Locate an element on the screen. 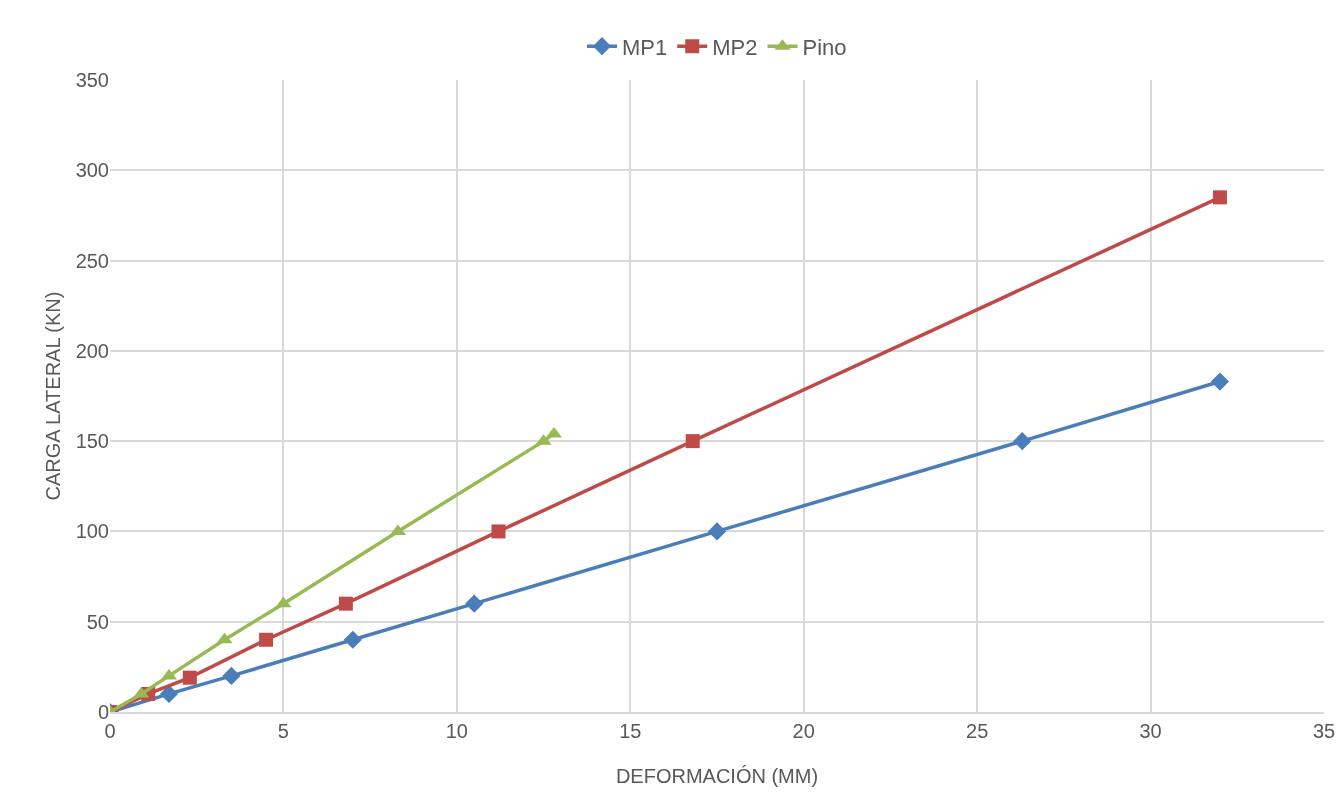 Image resolution: width=1339 pixels, height=802 pixels. legend-label: MP1 is located at coordinates (645, 47).